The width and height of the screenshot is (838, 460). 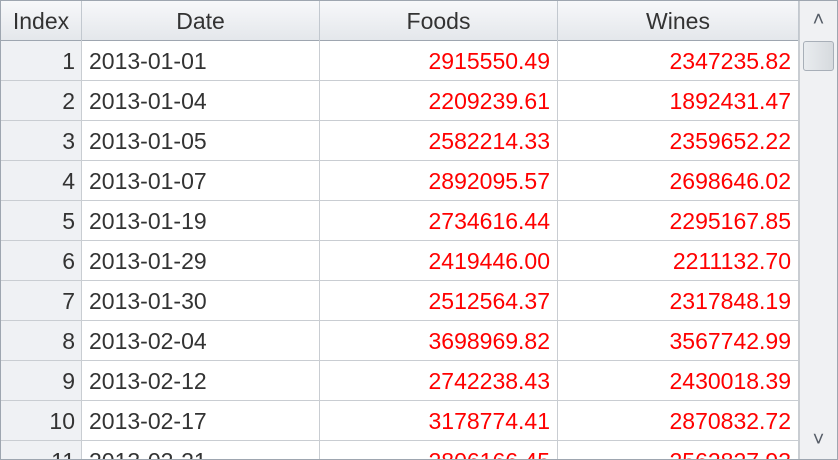 I want to click on table-row: 4 2013-01-07 2892095.57 2698646.02, so click(x=400, y=181).